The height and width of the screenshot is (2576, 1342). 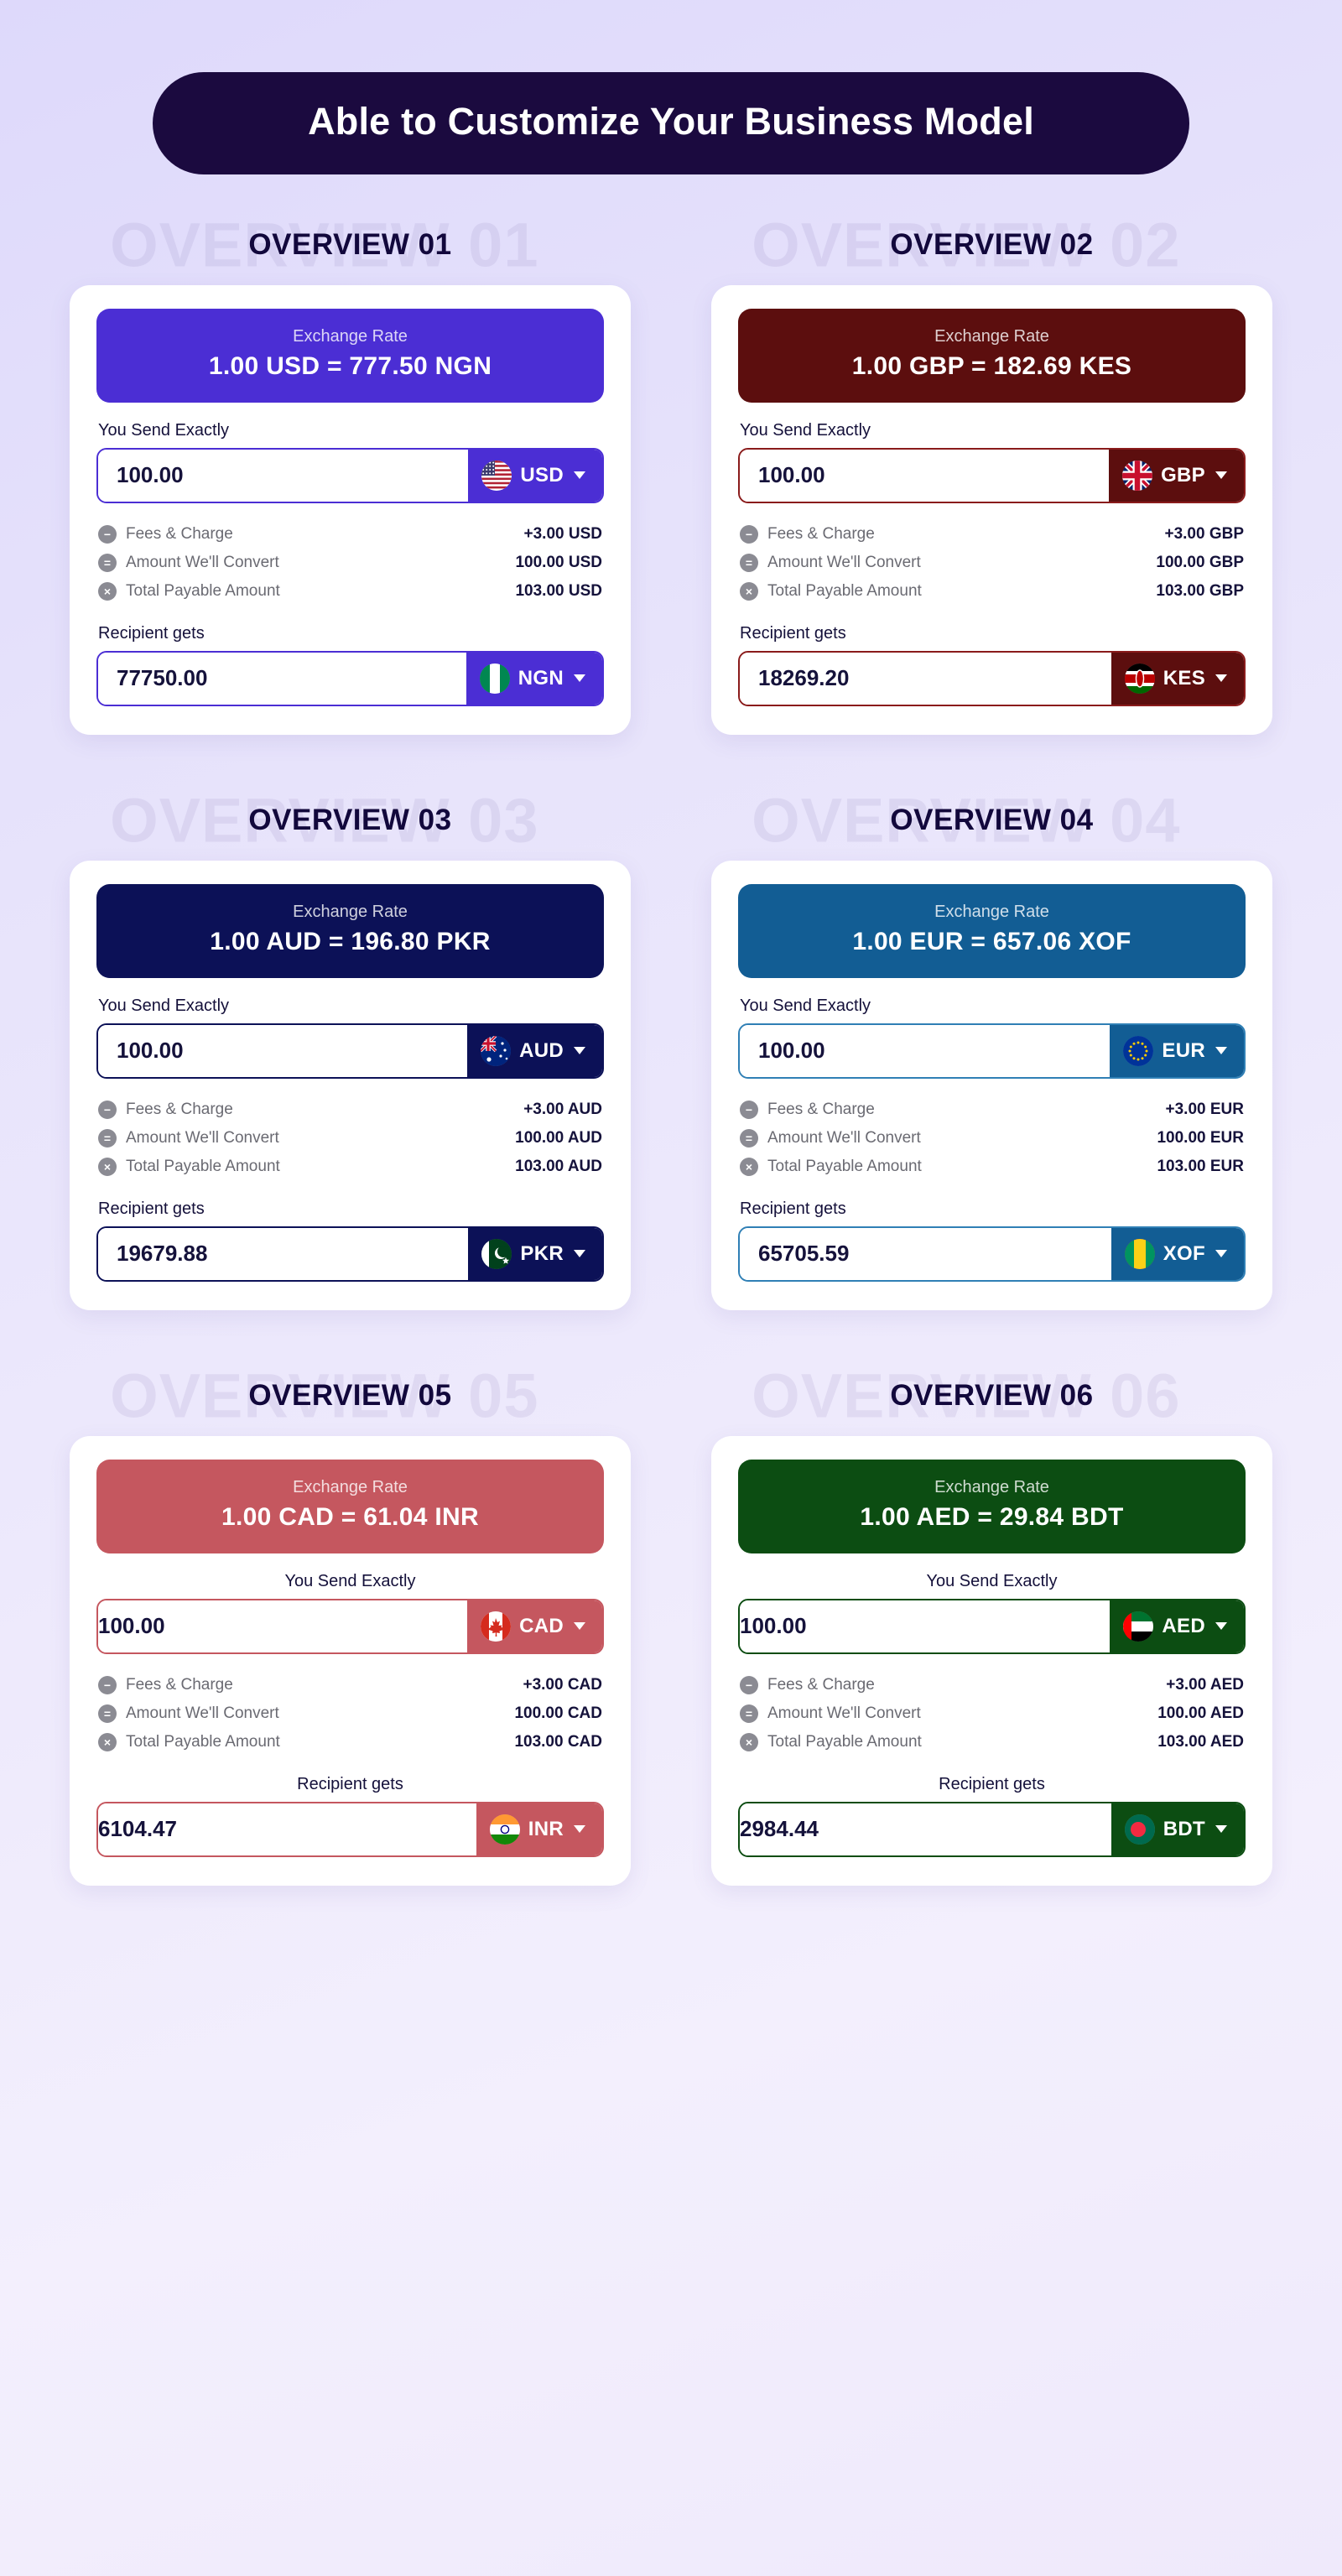 I want to click on receive-currency-dropdown: KES, so click(x=1177, y=678).